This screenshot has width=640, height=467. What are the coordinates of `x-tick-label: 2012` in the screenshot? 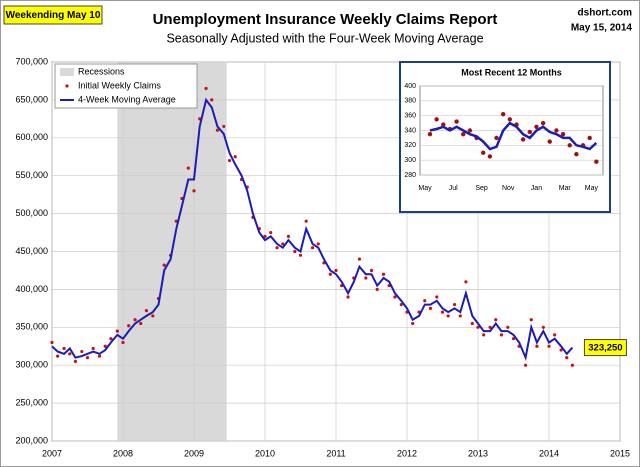 It's located at (407, 453).